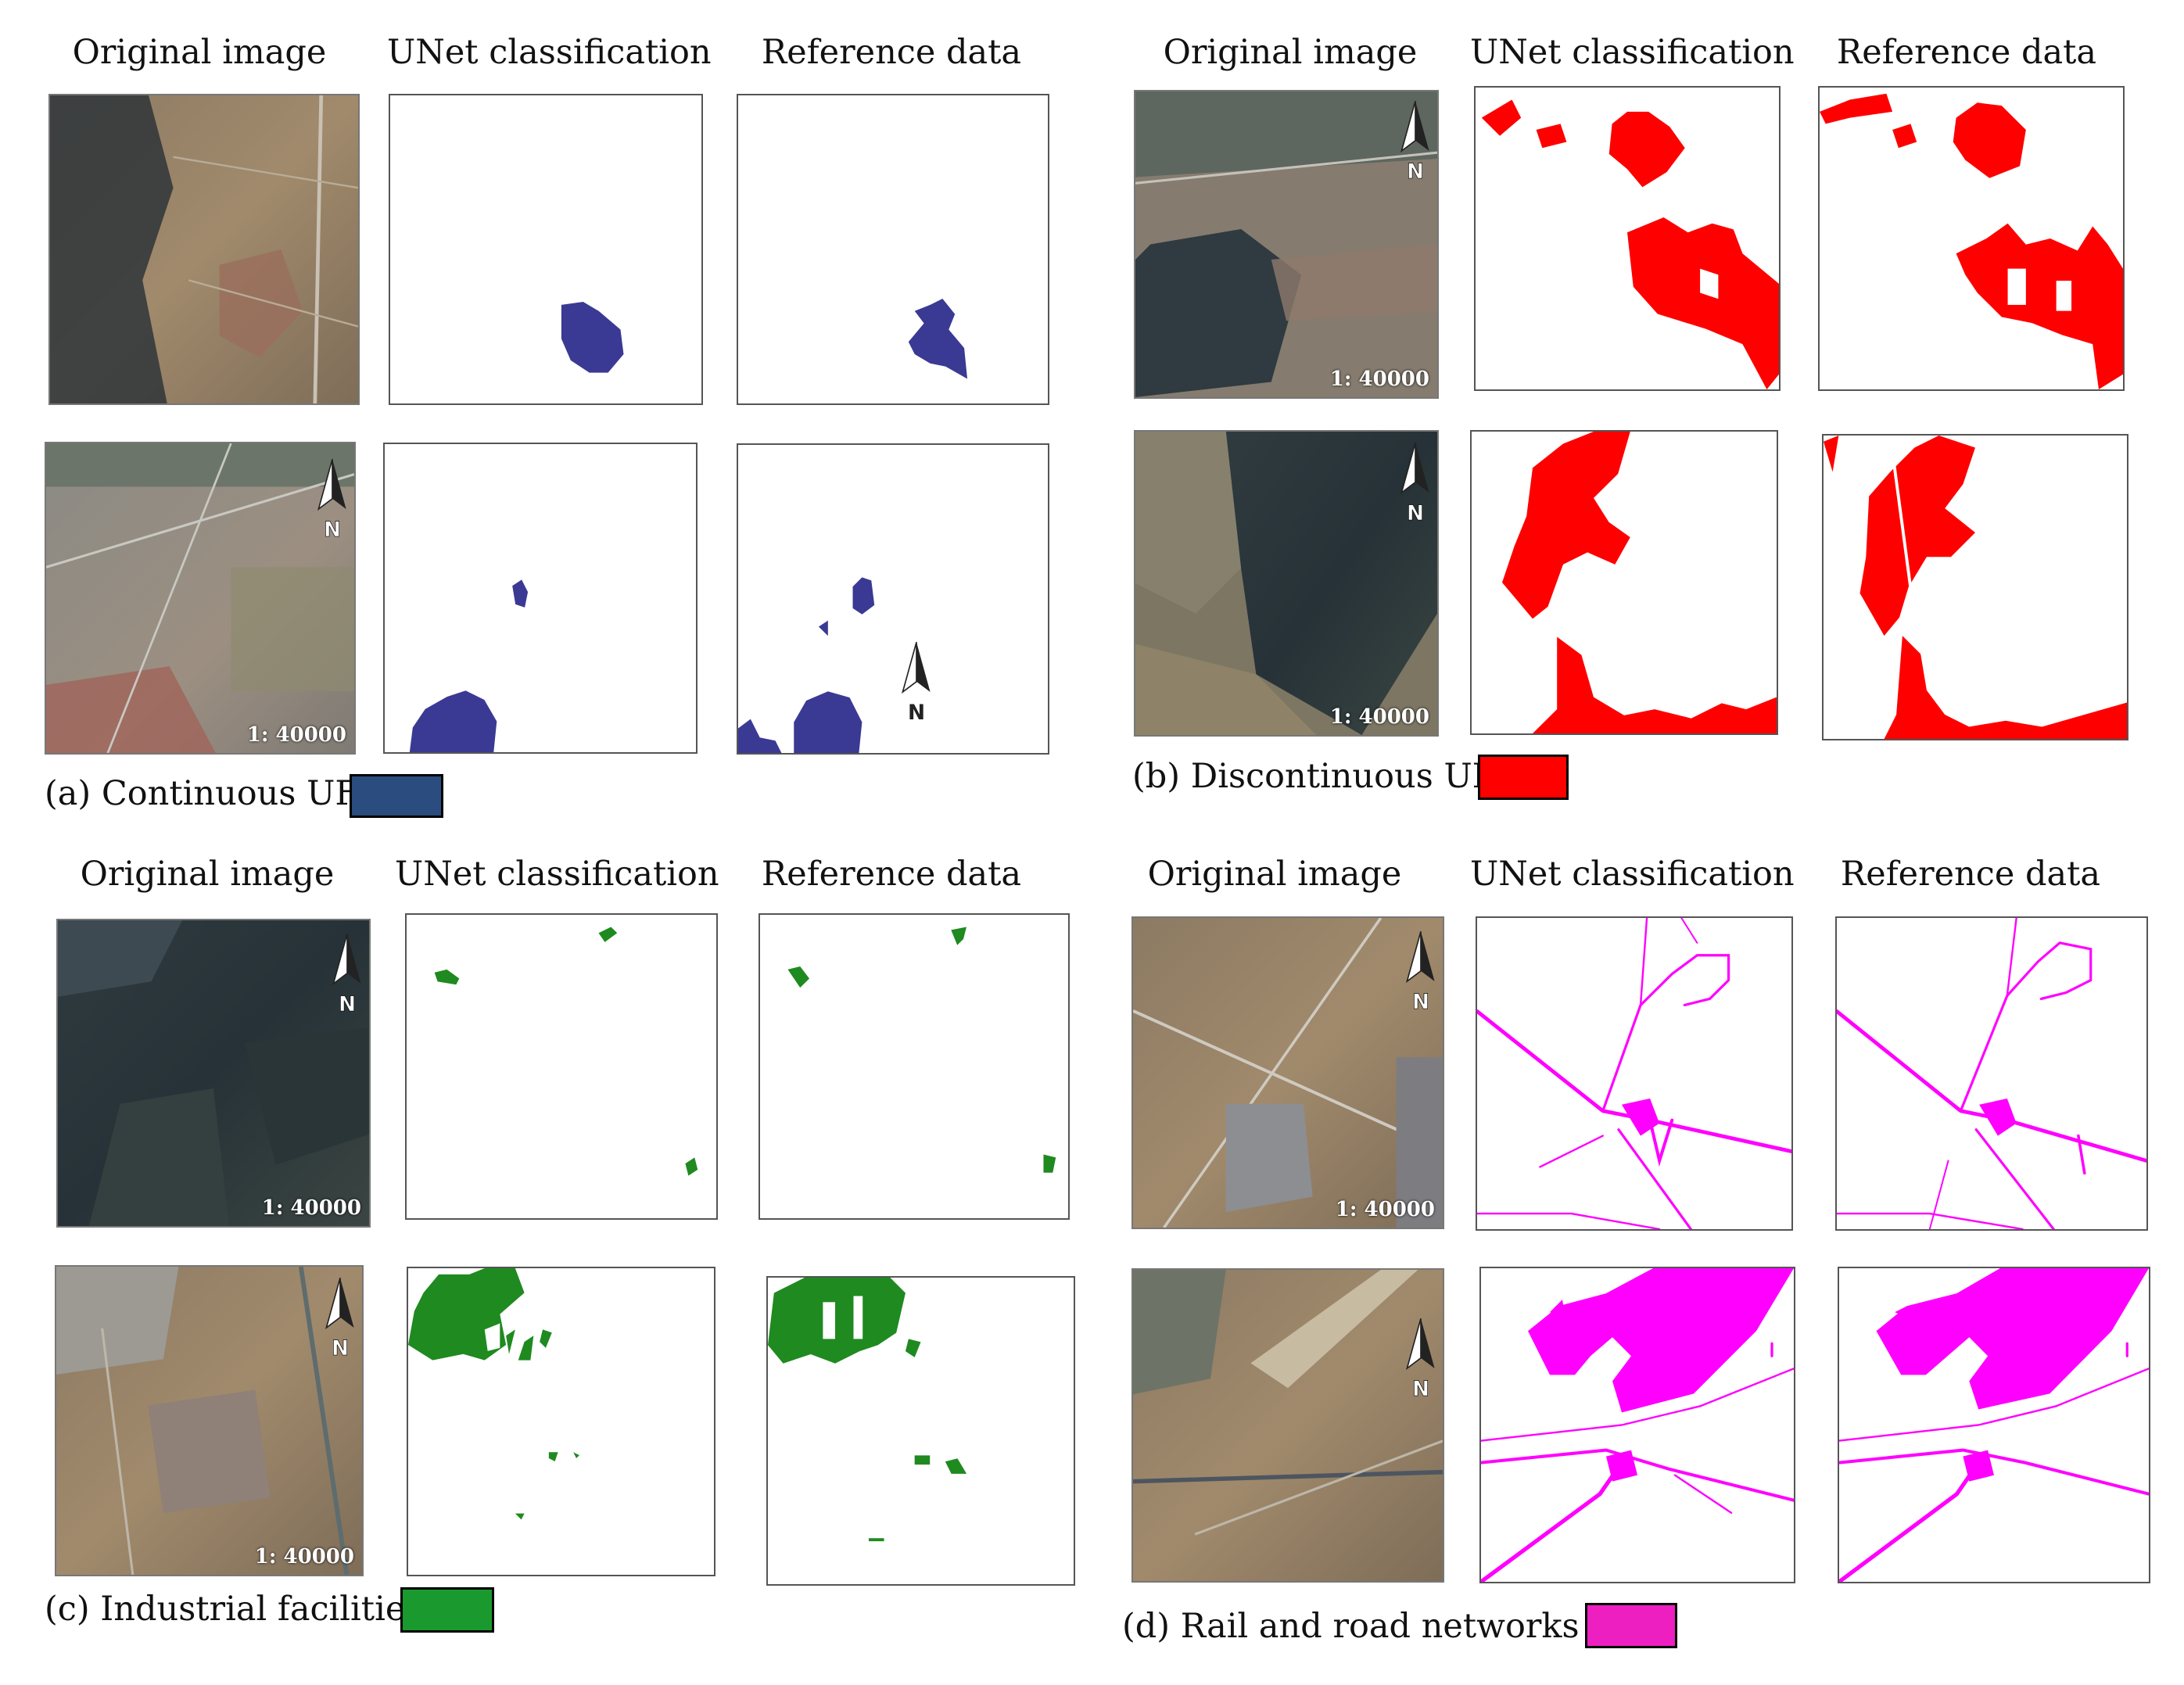 The height and width of the screenshot is (1685, 2184). Describe the element at coordinates (1971, 238) in the screenshot. I see `reference-mask-b1` at that location.